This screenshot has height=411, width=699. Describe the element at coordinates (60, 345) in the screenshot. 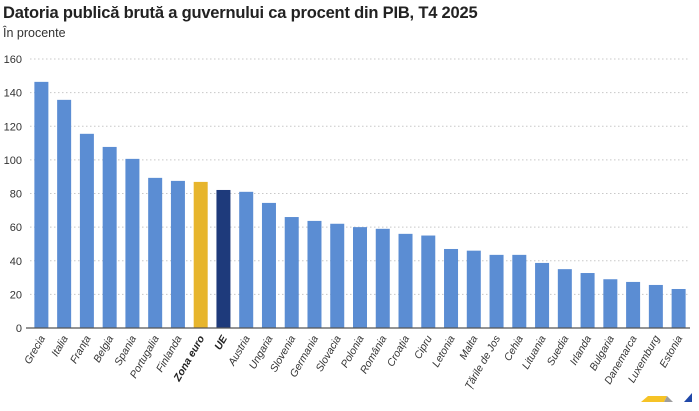

I see `x-tick-label: Italia` at that location.